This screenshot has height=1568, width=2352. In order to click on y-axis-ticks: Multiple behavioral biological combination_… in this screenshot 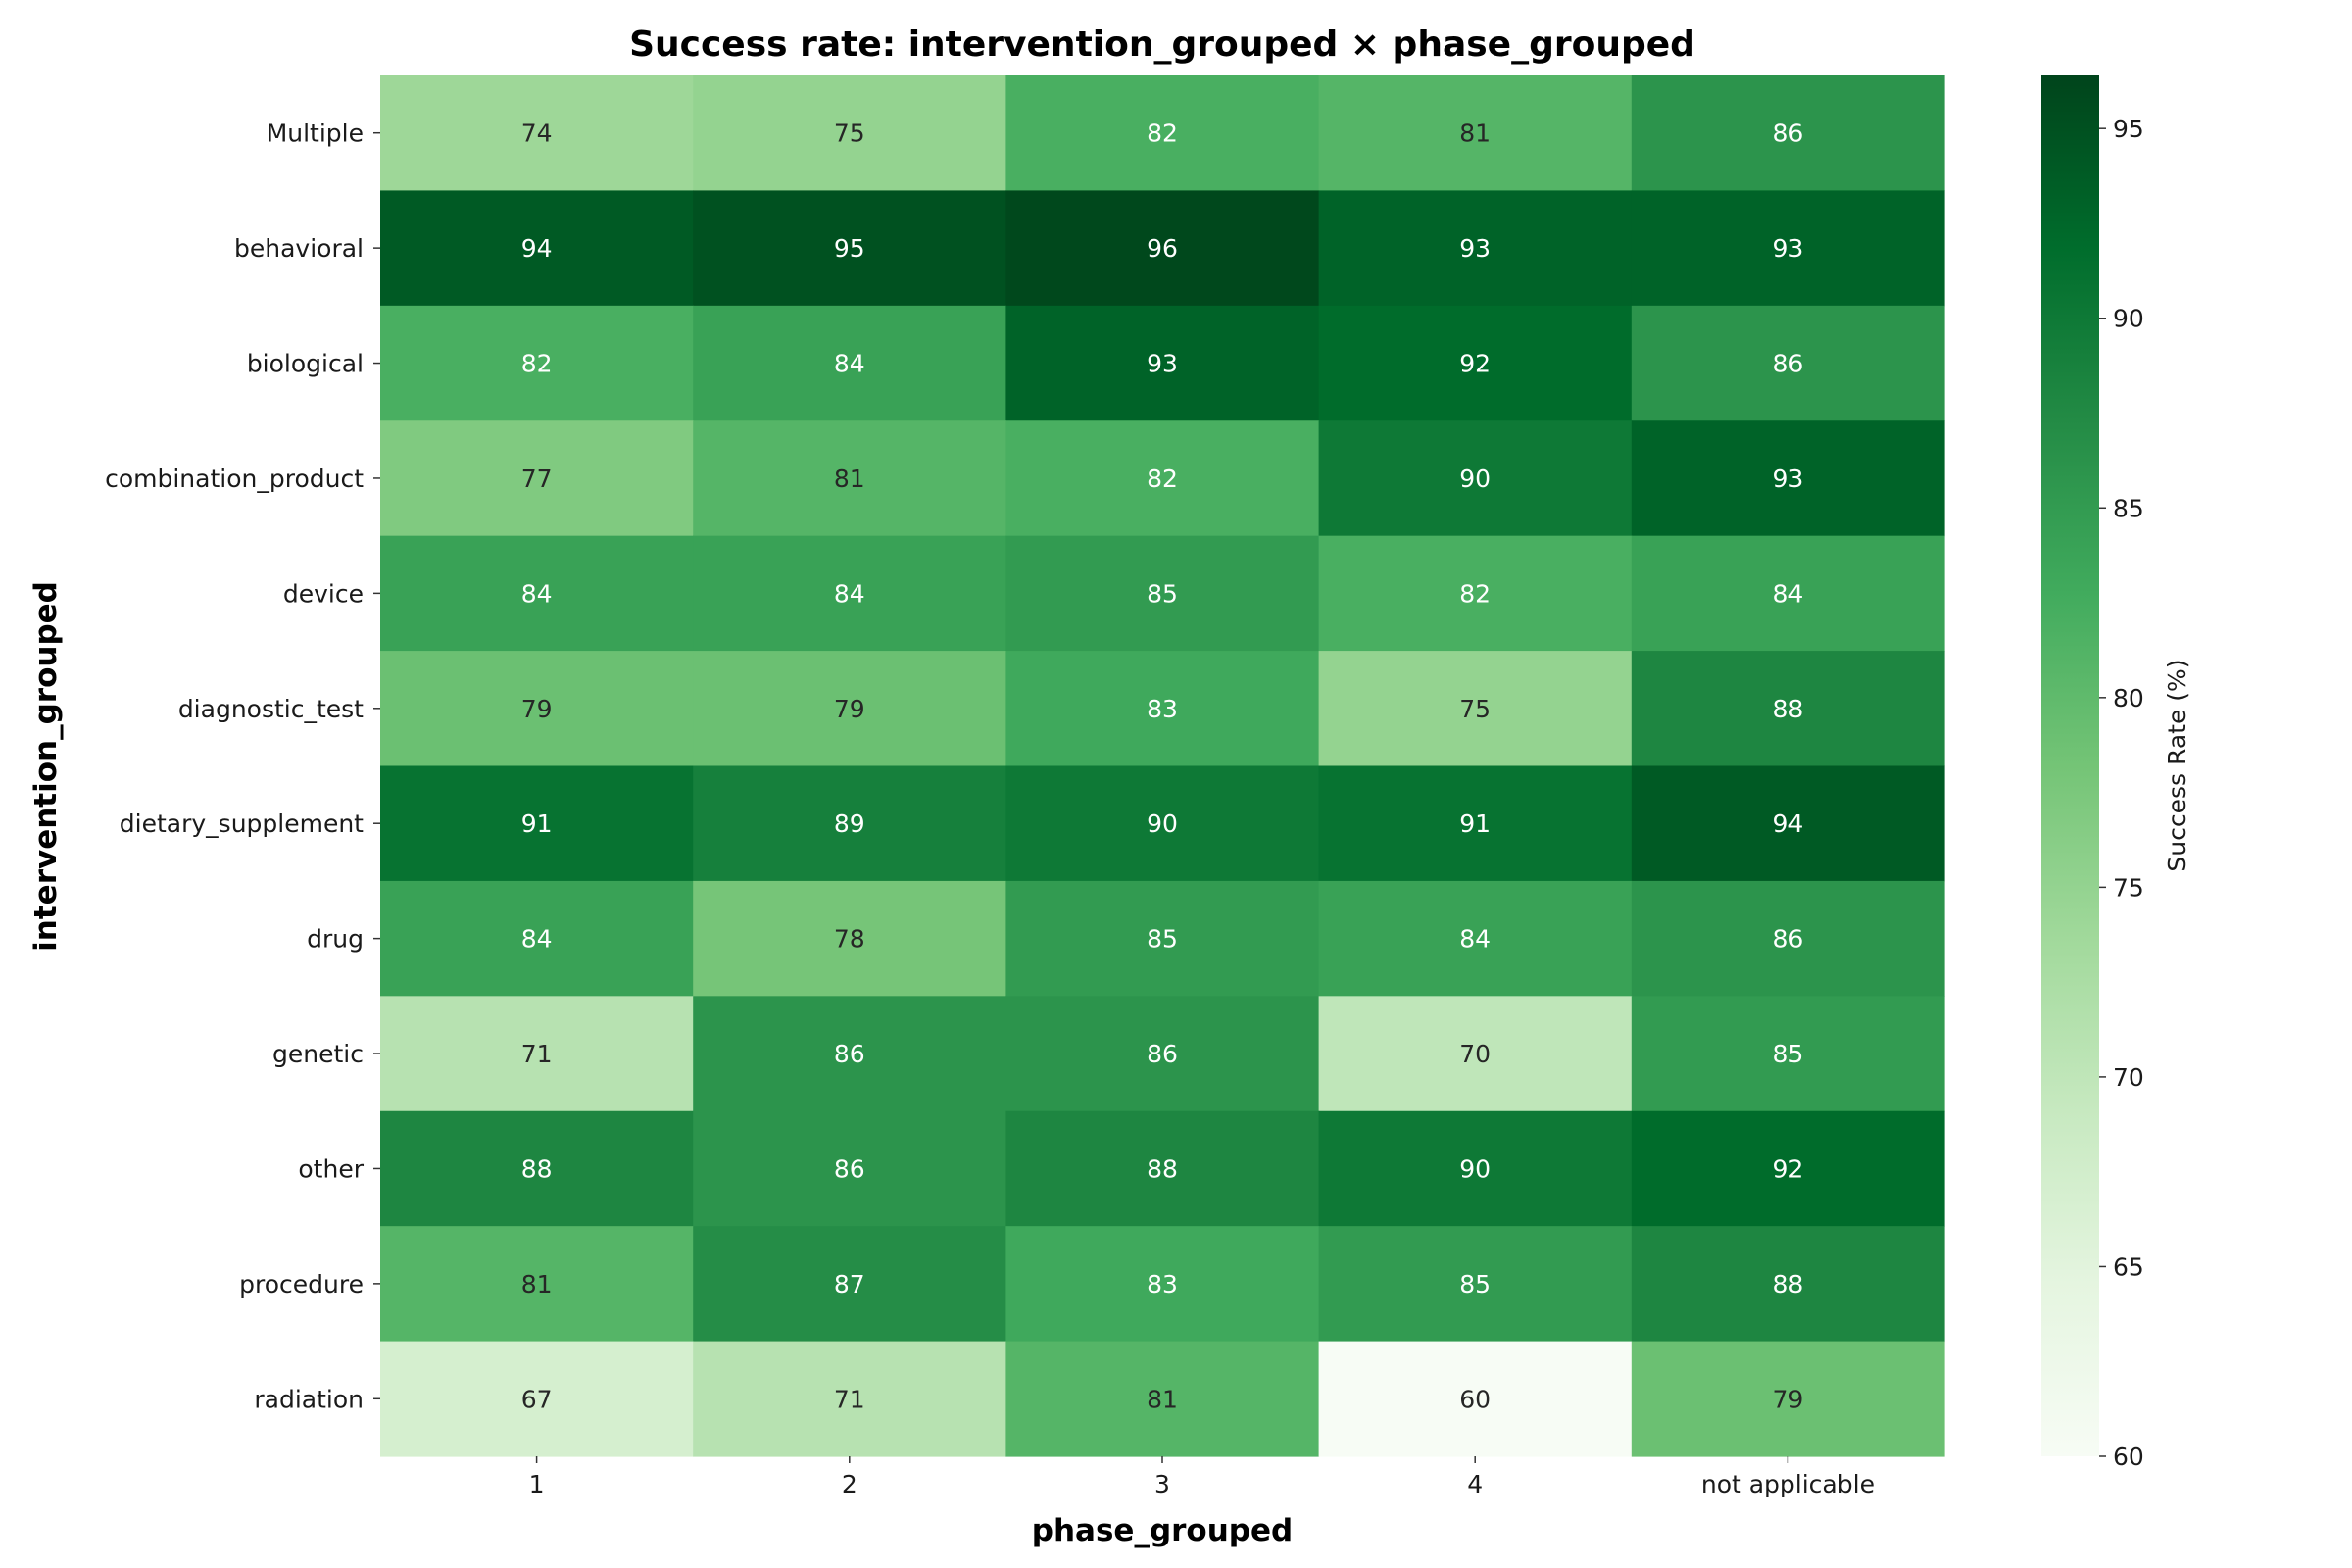, I will do `click(242, 766)`.